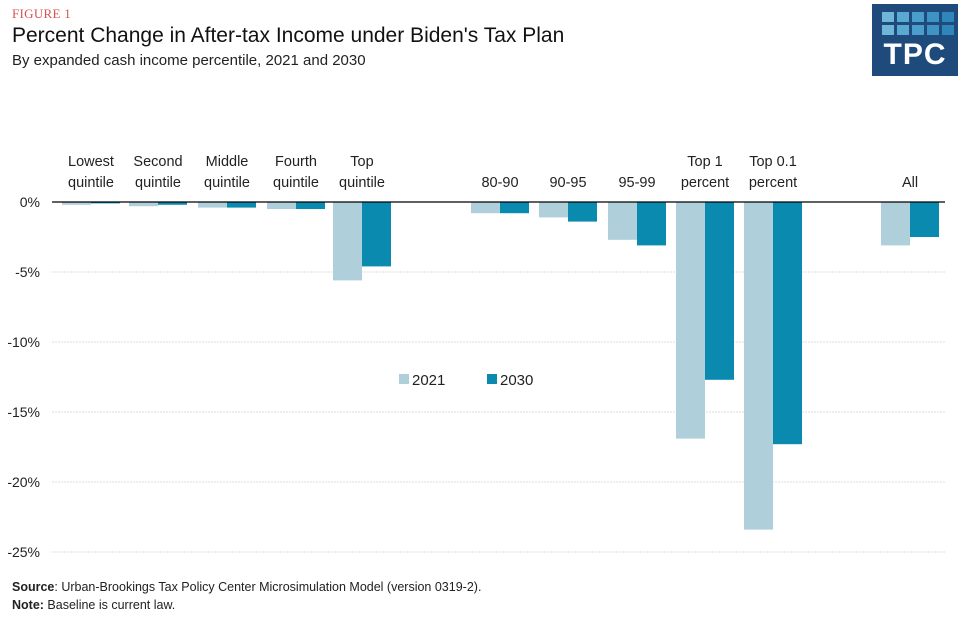  What do you see at coordinates (23, 482) in the screenshot?
I see `y-tick-label: -20%` at bounding box center [23, 482].